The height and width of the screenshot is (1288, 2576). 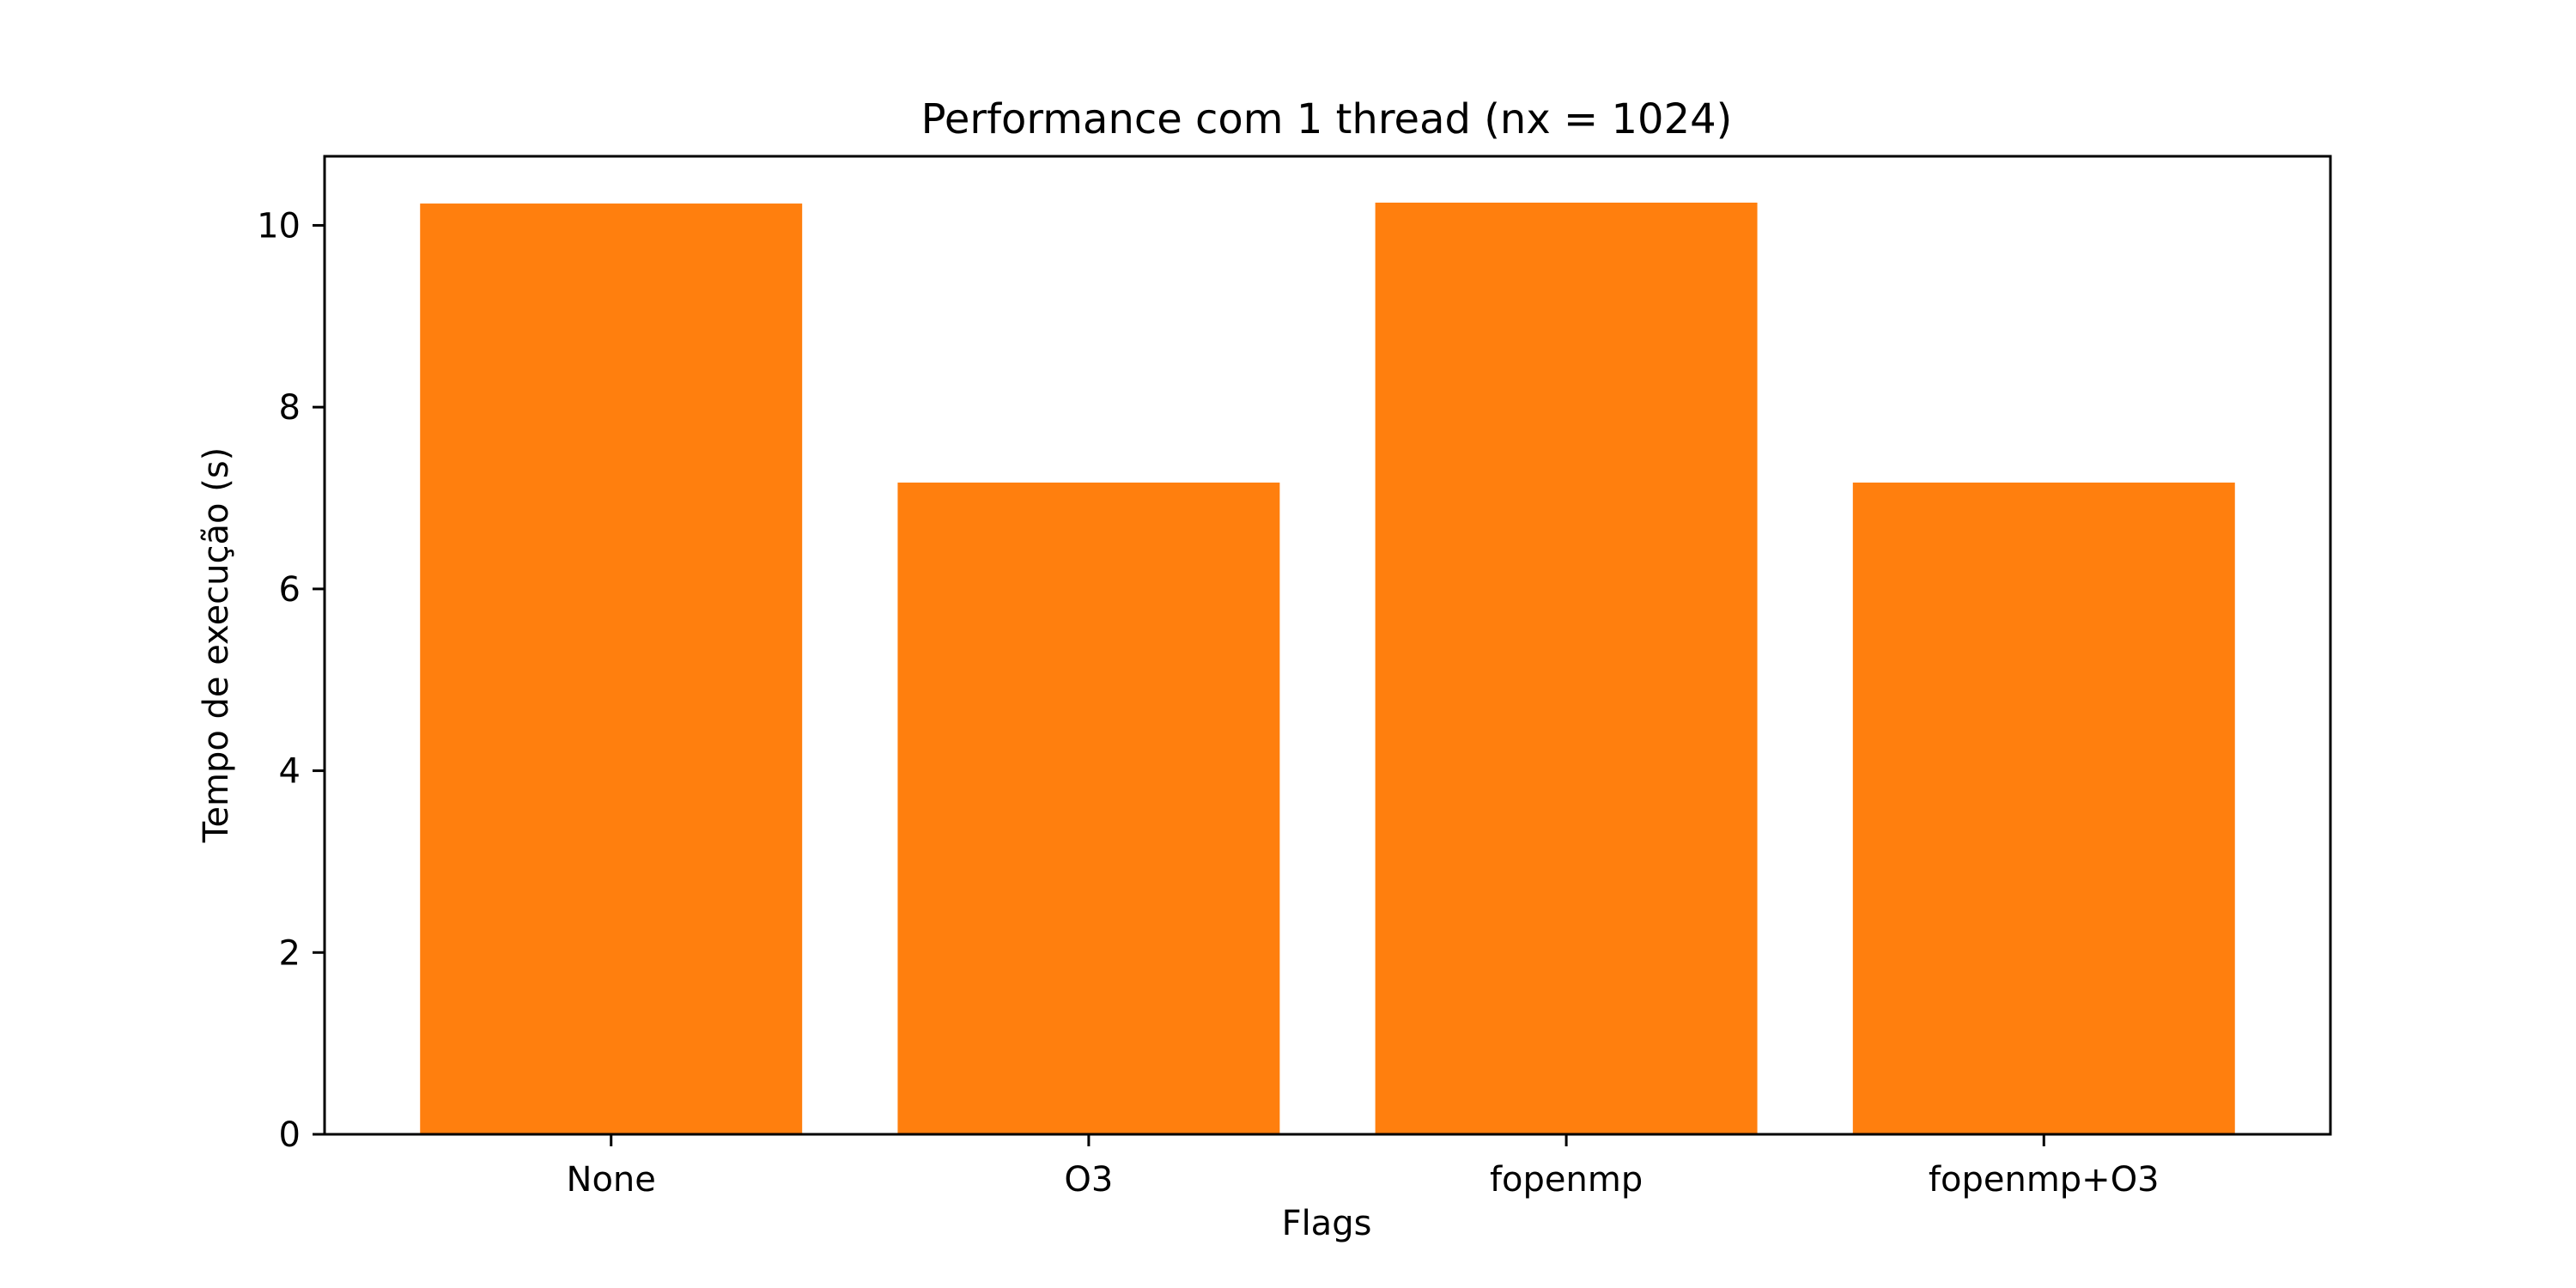 What do you see at coordinates (611, 1180) in the screenshot?
I see `x-tick-label: None` at bounding box center [611, 1180].